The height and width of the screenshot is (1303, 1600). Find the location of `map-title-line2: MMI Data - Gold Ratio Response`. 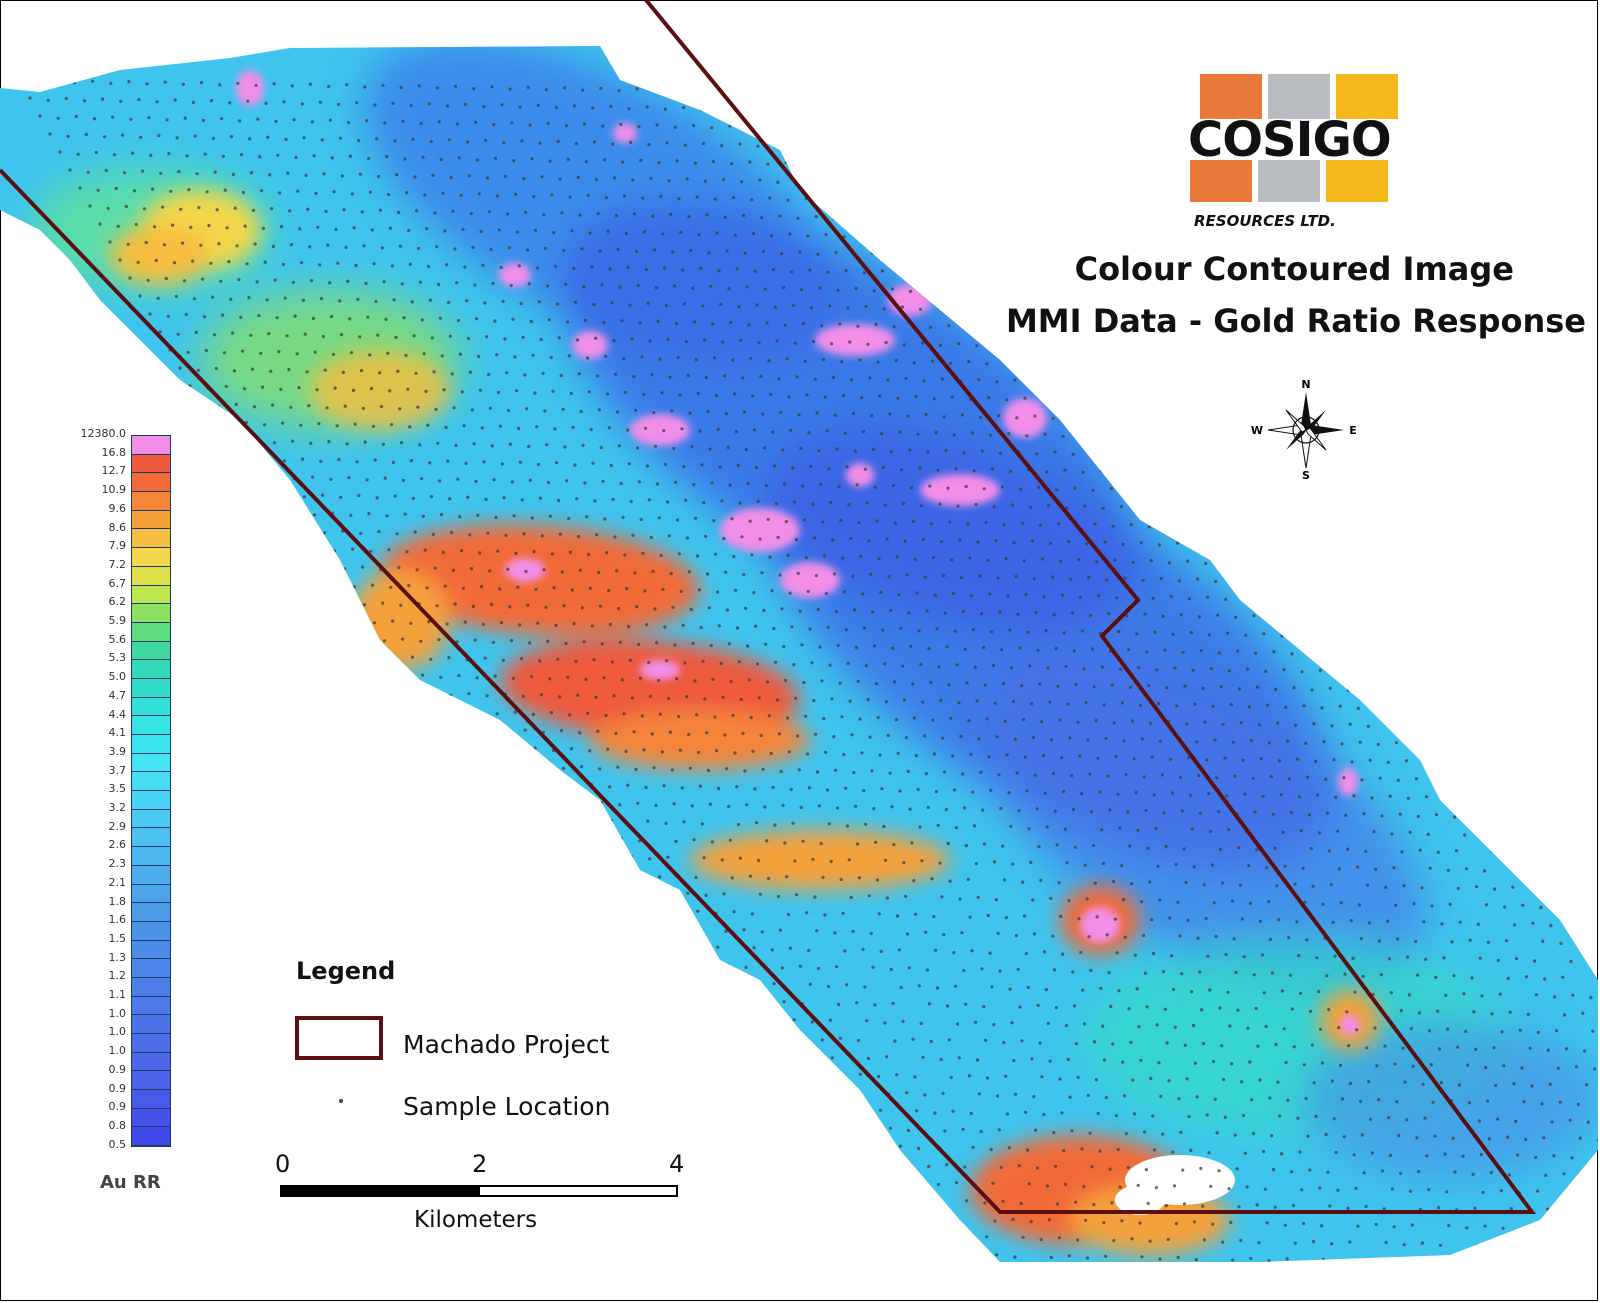

map-title-line2: MMI Data - Gold Ratio Response is located at coordinates (1295, 321).